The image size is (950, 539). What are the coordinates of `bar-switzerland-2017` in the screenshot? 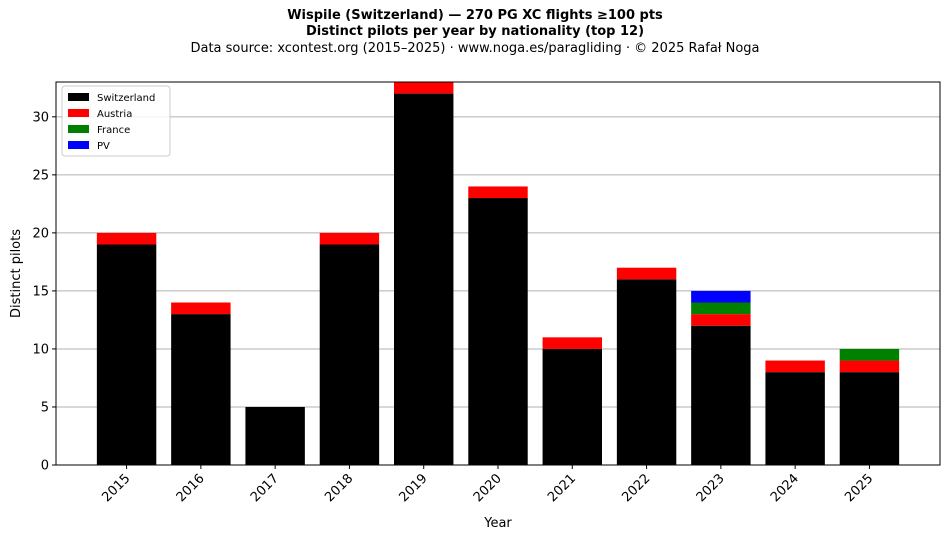 It's located at (275, 435).